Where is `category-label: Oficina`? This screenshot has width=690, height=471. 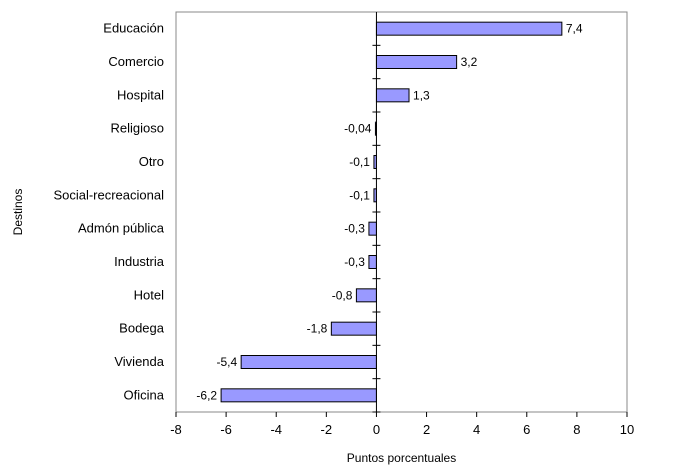
category-label: Oficina is located at coordinates (144, 394).